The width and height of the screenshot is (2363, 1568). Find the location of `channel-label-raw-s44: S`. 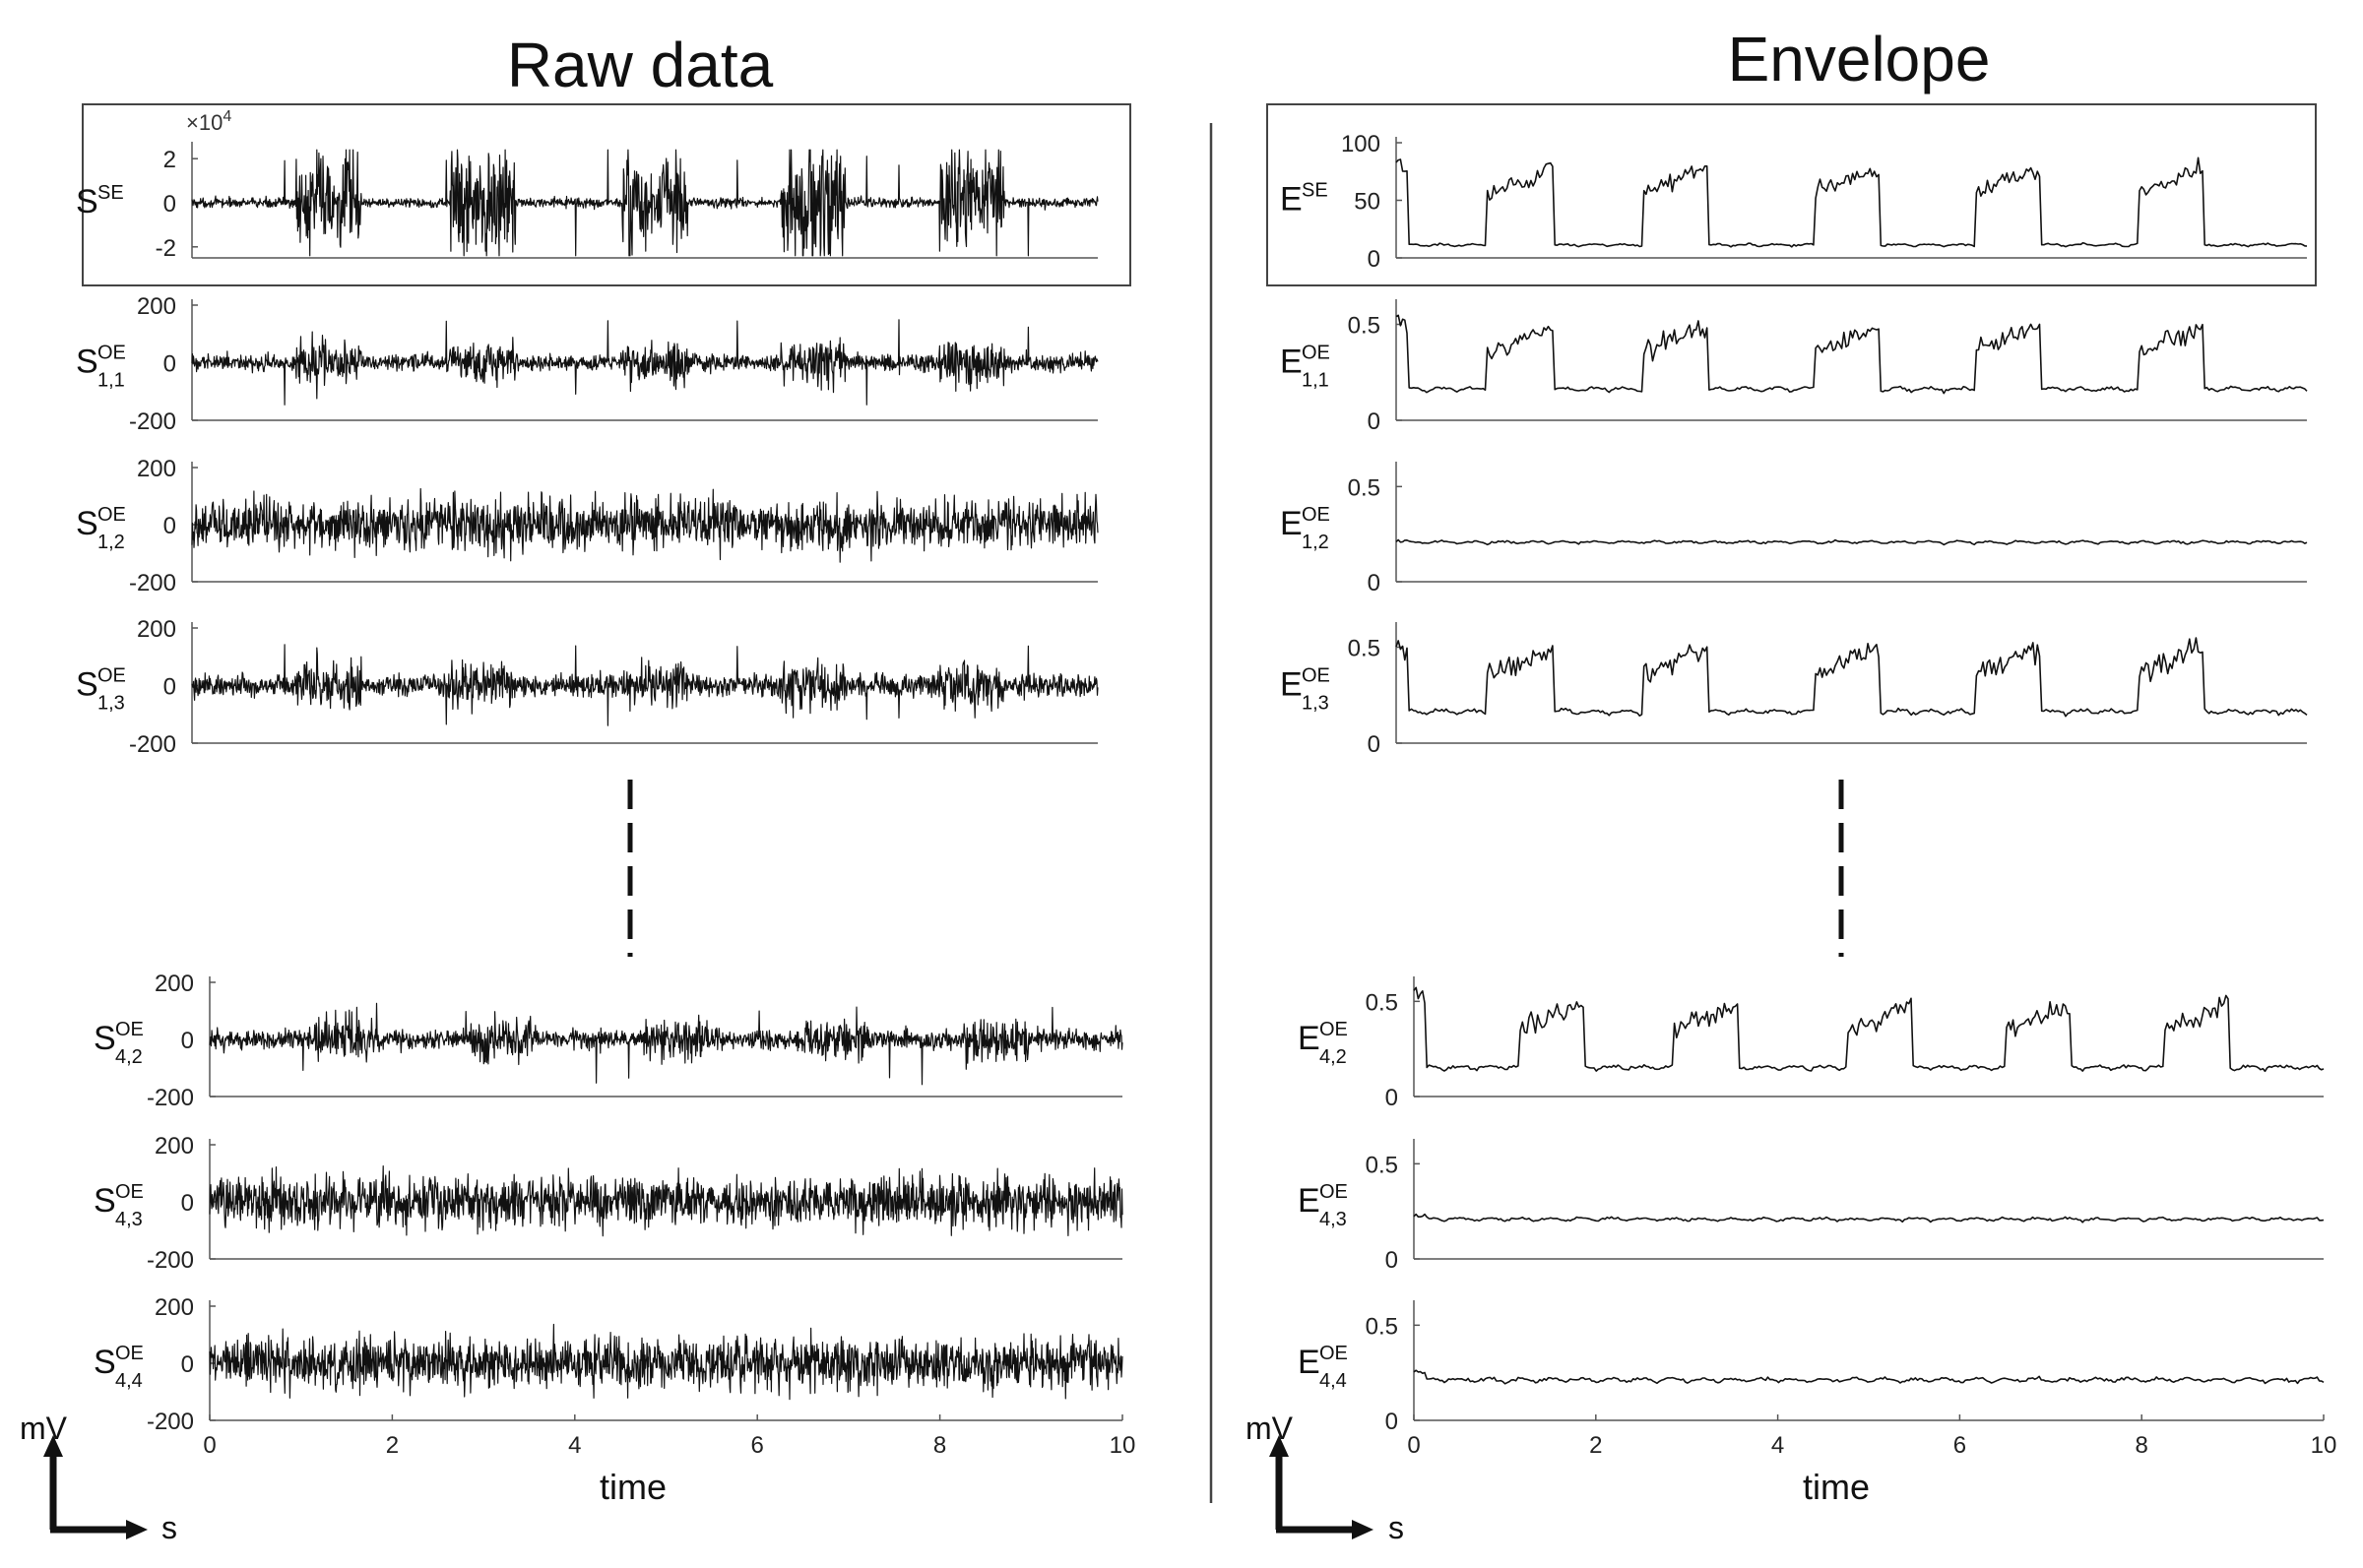

channel-label-raw-s44: S is located at coordinates (105, 1362).